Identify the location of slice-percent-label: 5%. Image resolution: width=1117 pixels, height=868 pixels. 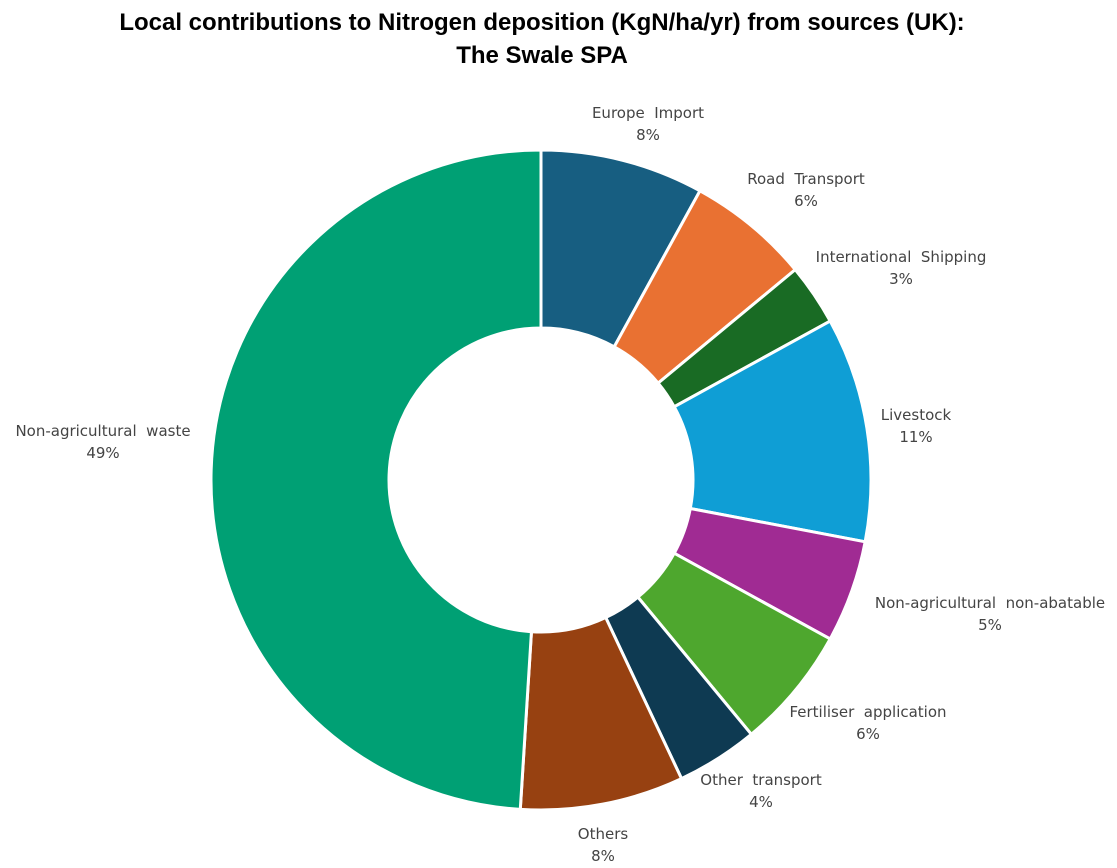
(990, 625).